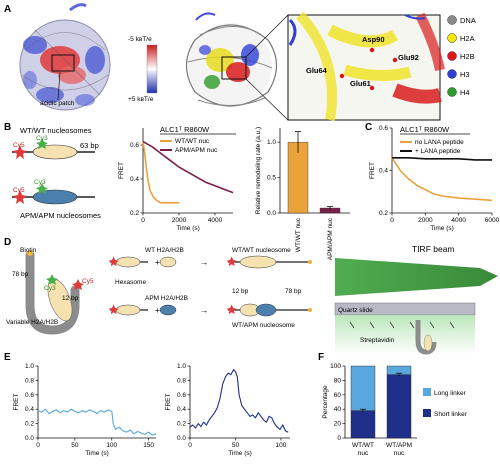  What do you see at coordinates (157, 262) in the screenshot?
I see `plus-sign: +` at bounding box center [157, 262].